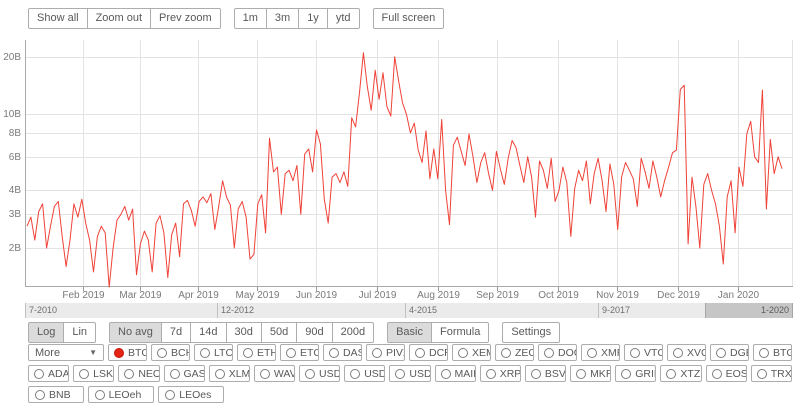 This screenshot has width=800, height=403. What do you see at coordinates (377, 295) in the screenshot?
I see `x-tick-label: Jul 2019` at bounding box center [377, 295].